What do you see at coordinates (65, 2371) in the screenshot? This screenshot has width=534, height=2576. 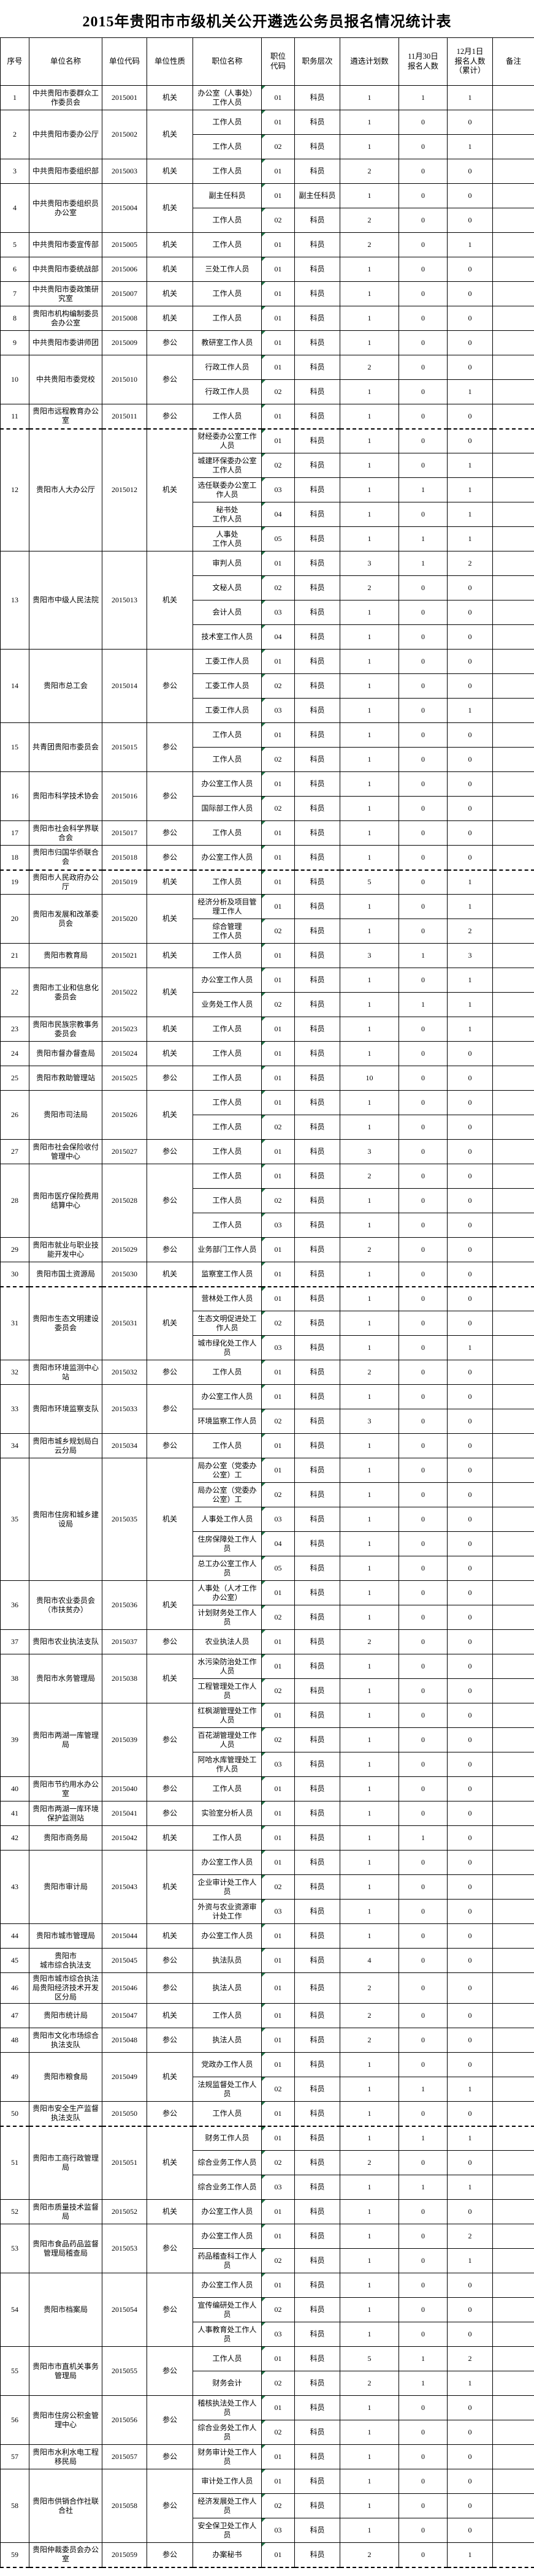 I see `unit-name-cell: 贵阳市市直机关事务管理局` at bounding box center [65, 2371].